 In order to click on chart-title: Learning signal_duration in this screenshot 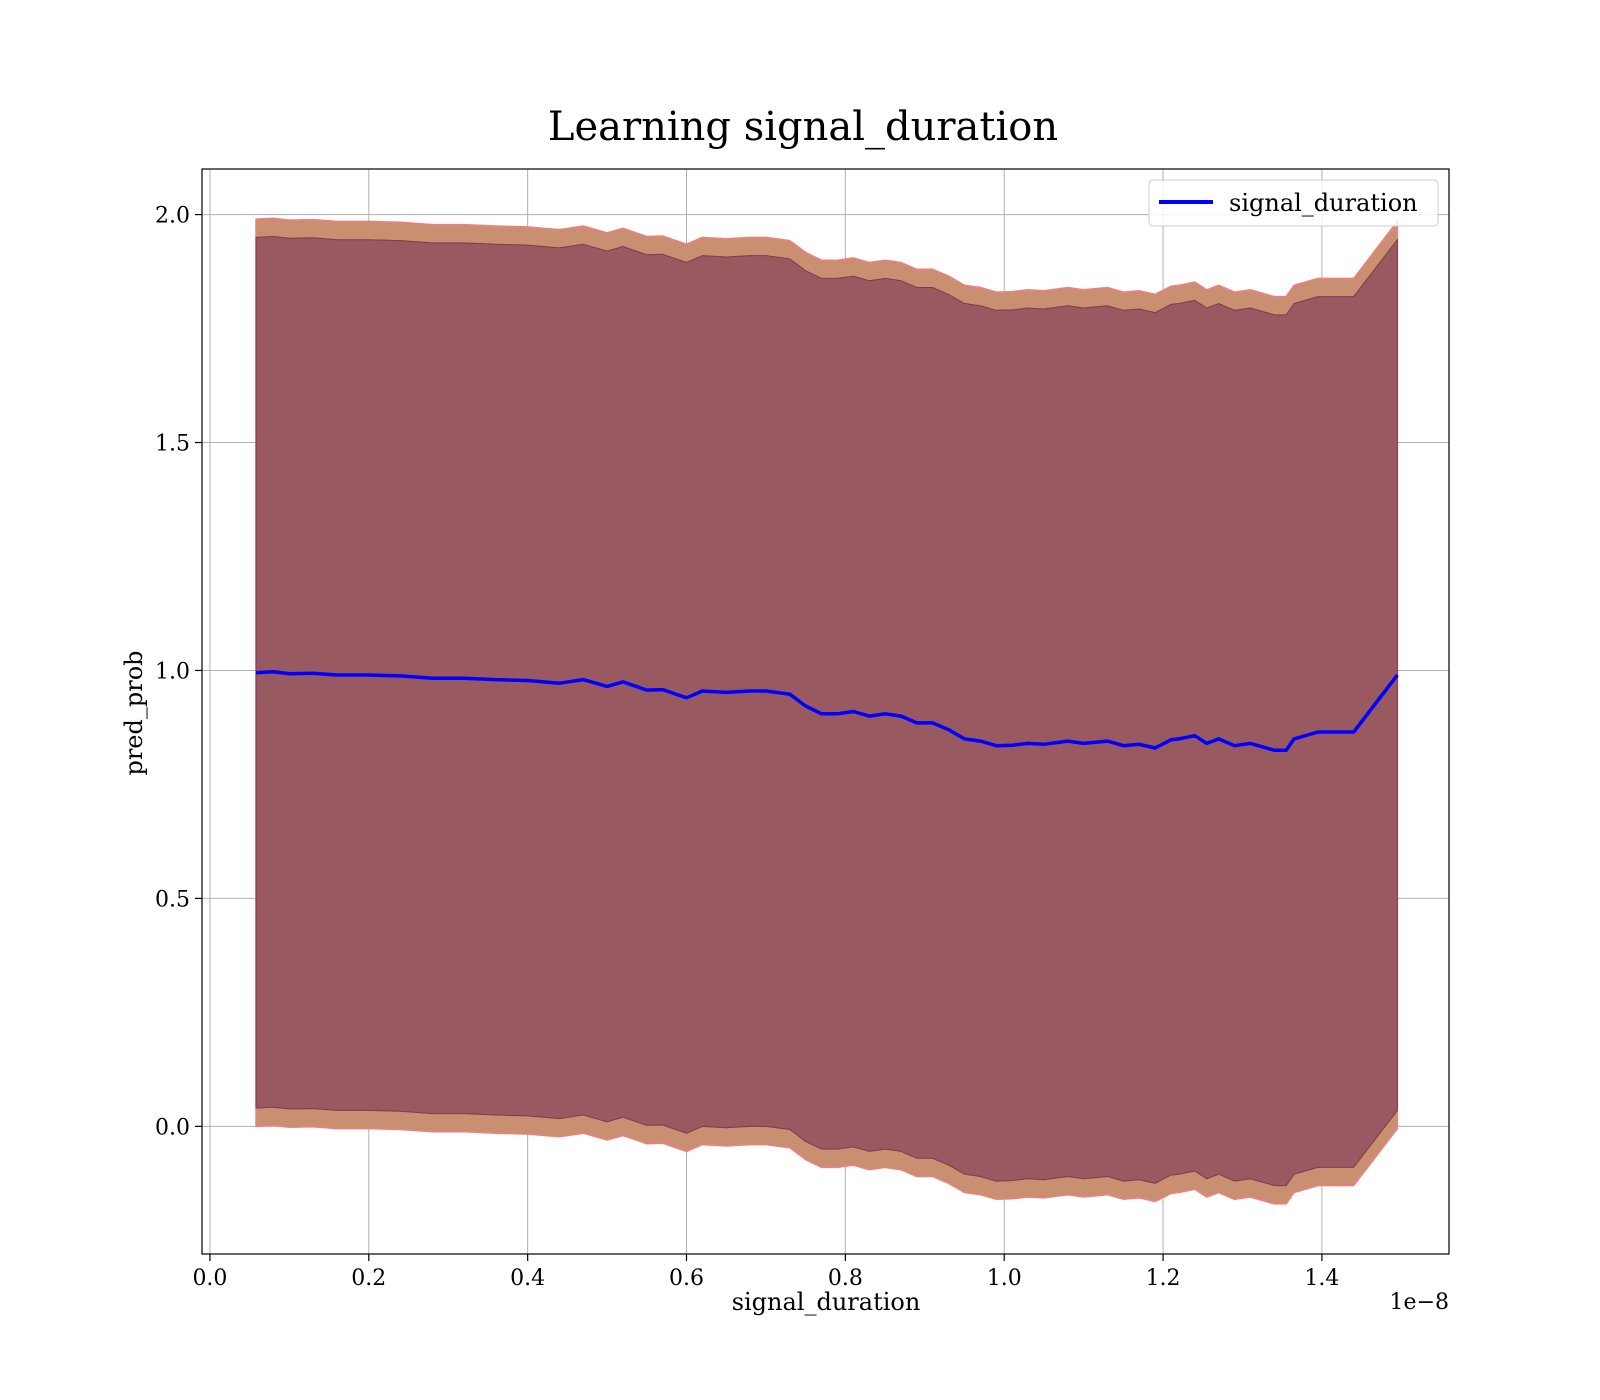, I will do `click(803, 127)`.